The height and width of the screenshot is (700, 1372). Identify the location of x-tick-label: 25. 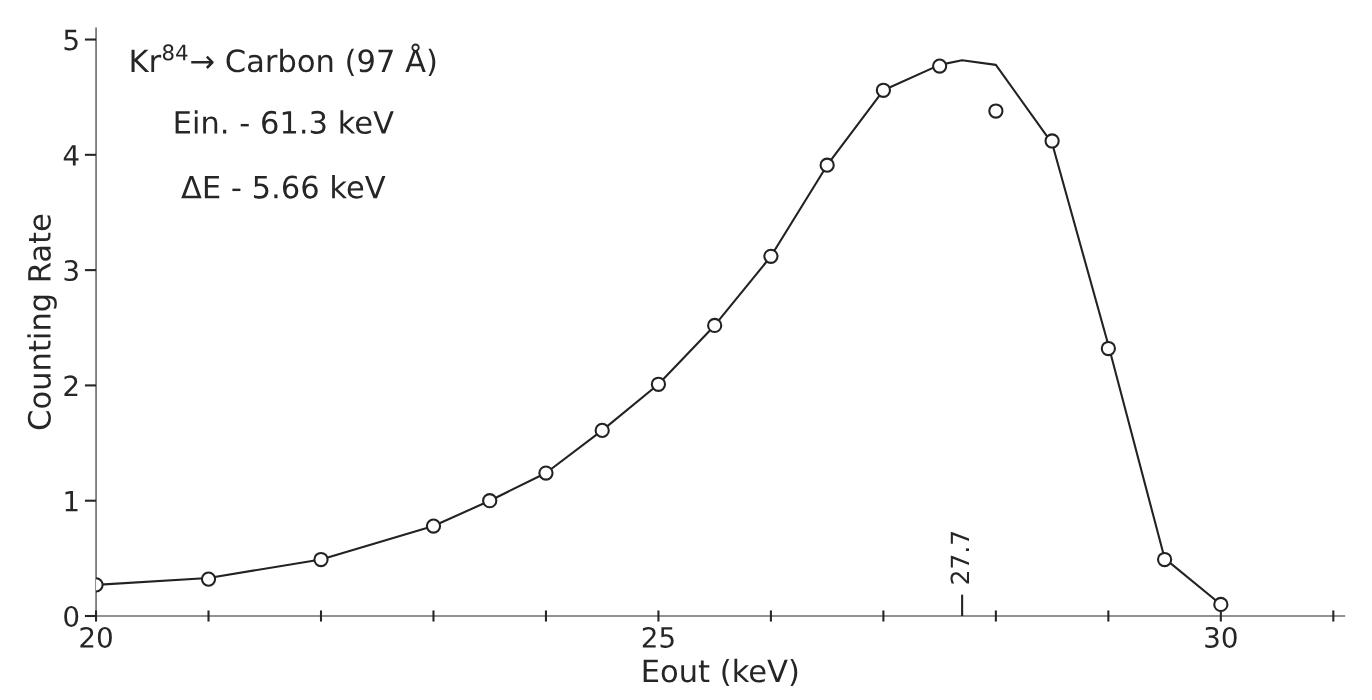
(658, 637).